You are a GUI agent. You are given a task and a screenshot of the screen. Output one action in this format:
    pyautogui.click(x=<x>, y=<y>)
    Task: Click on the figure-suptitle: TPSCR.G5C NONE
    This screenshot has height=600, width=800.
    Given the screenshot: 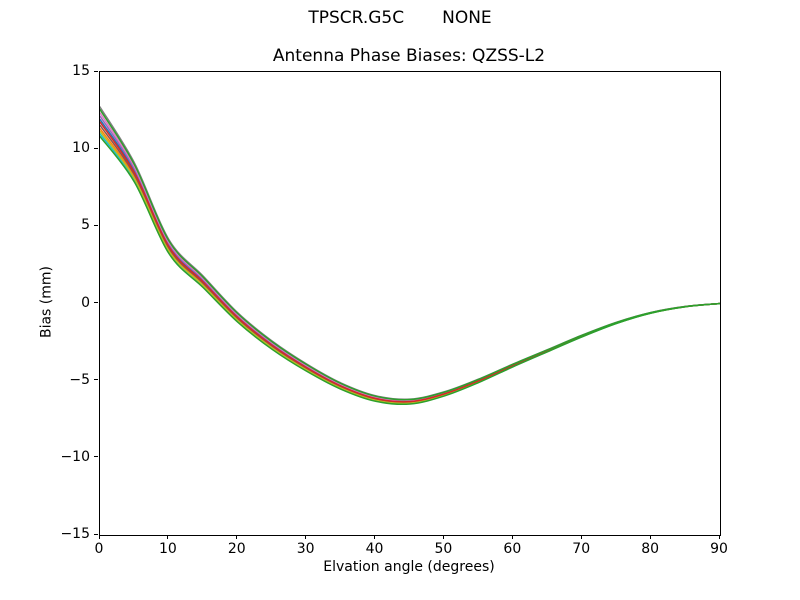 What is the action you would take?
    pyautogui.click(x=400, y=18)
    